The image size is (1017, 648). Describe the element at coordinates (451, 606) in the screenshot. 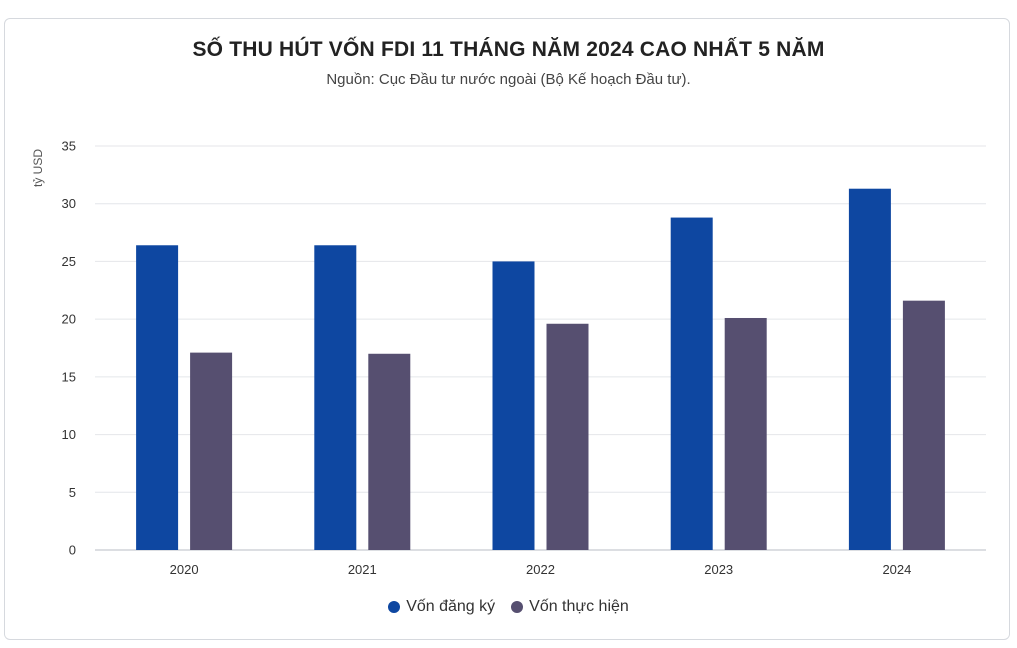

I see `legend-label-von-dang-ky: Vốn đăng ký` at that location.